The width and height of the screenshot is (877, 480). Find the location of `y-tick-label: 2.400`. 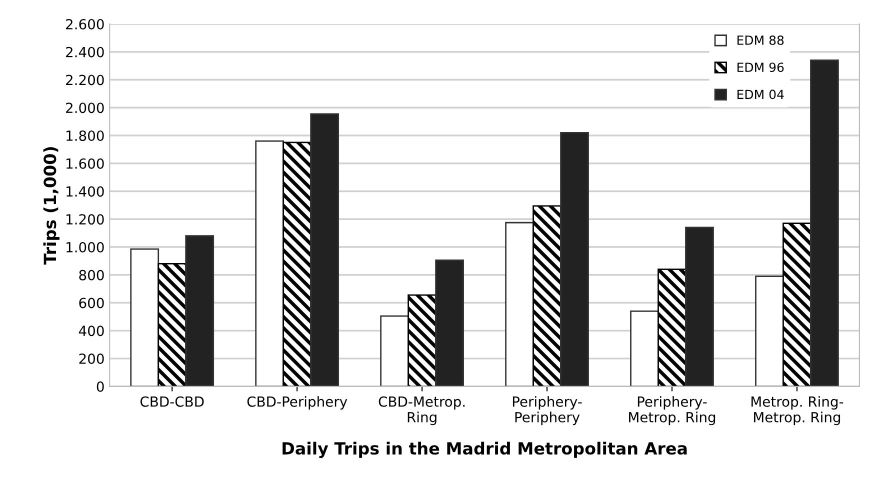

y-tick-label: 2.400 is located at coordinates (85, 52).